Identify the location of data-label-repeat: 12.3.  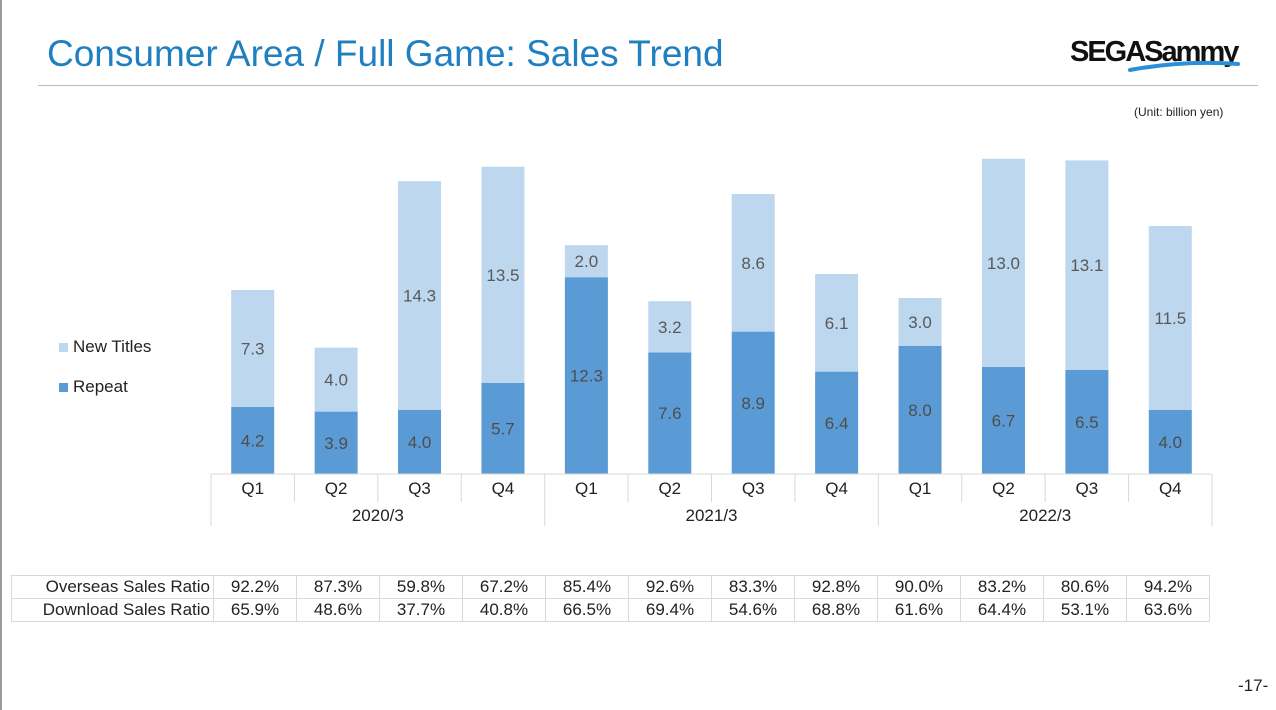
(586, 376).